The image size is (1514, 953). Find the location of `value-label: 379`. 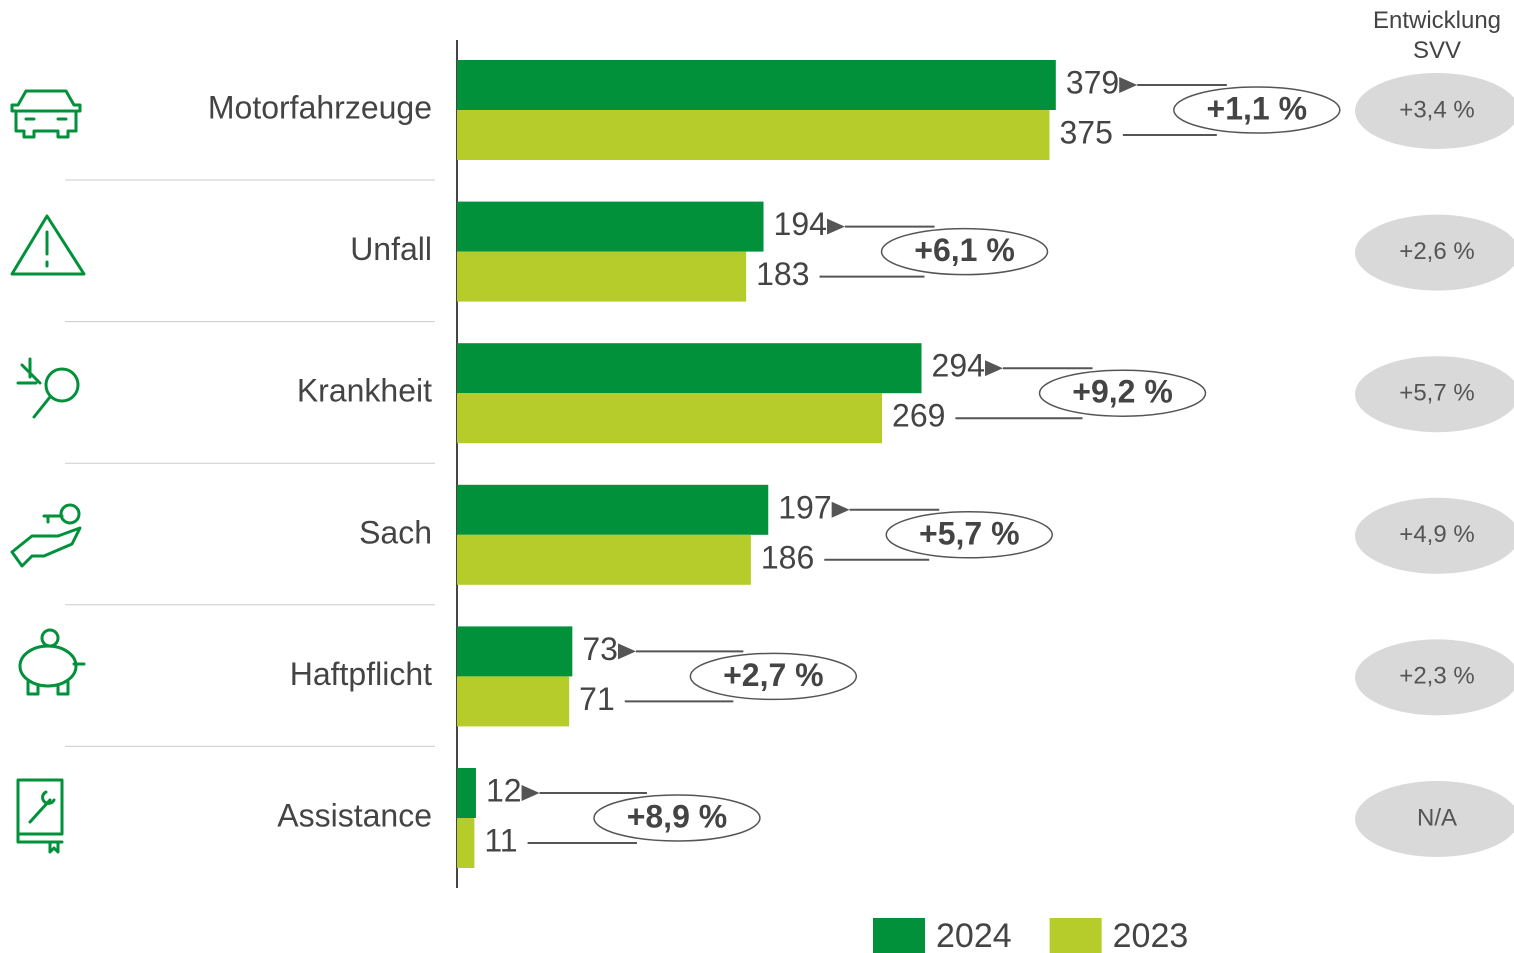

value-label: 379 is located at coordinates (1092, 82).